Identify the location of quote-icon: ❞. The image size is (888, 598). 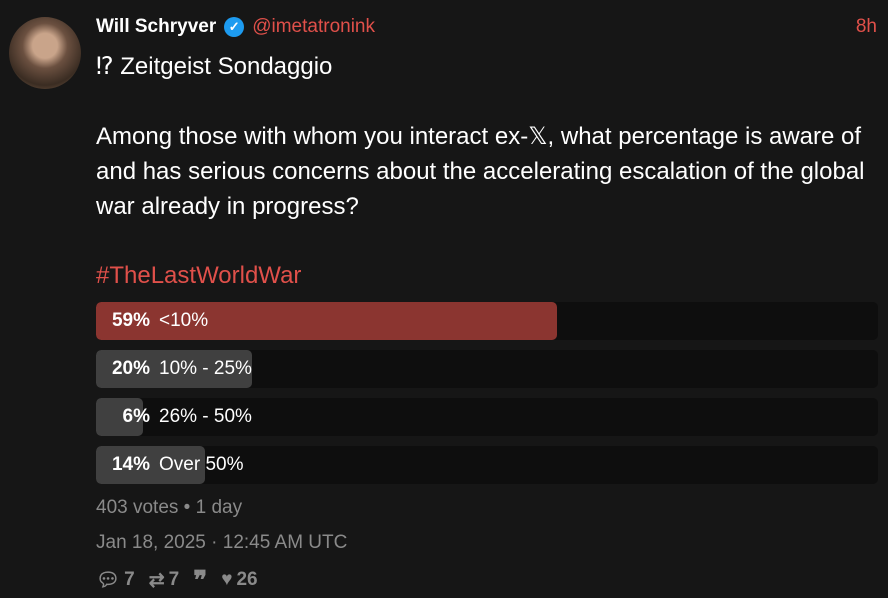
(200, 579).